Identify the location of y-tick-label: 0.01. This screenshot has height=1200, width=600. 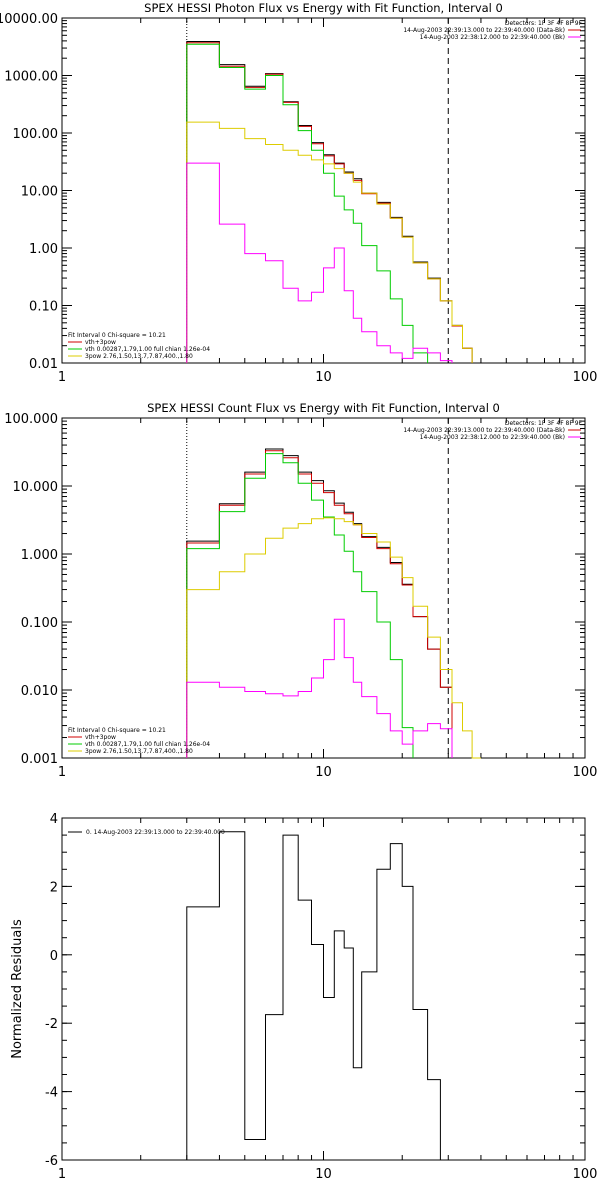
(43, 364).